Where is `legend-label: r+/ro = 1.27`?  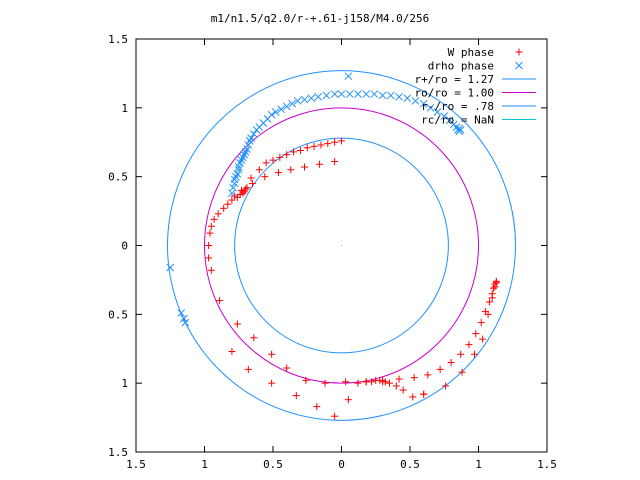 legend-label: r+/ro = 1.27 is located at coordinates (454, 79).